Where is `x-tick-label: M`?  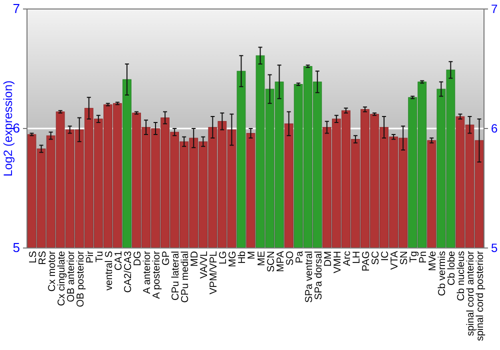 x-tick-label: M is located at coordinates (252, 255).